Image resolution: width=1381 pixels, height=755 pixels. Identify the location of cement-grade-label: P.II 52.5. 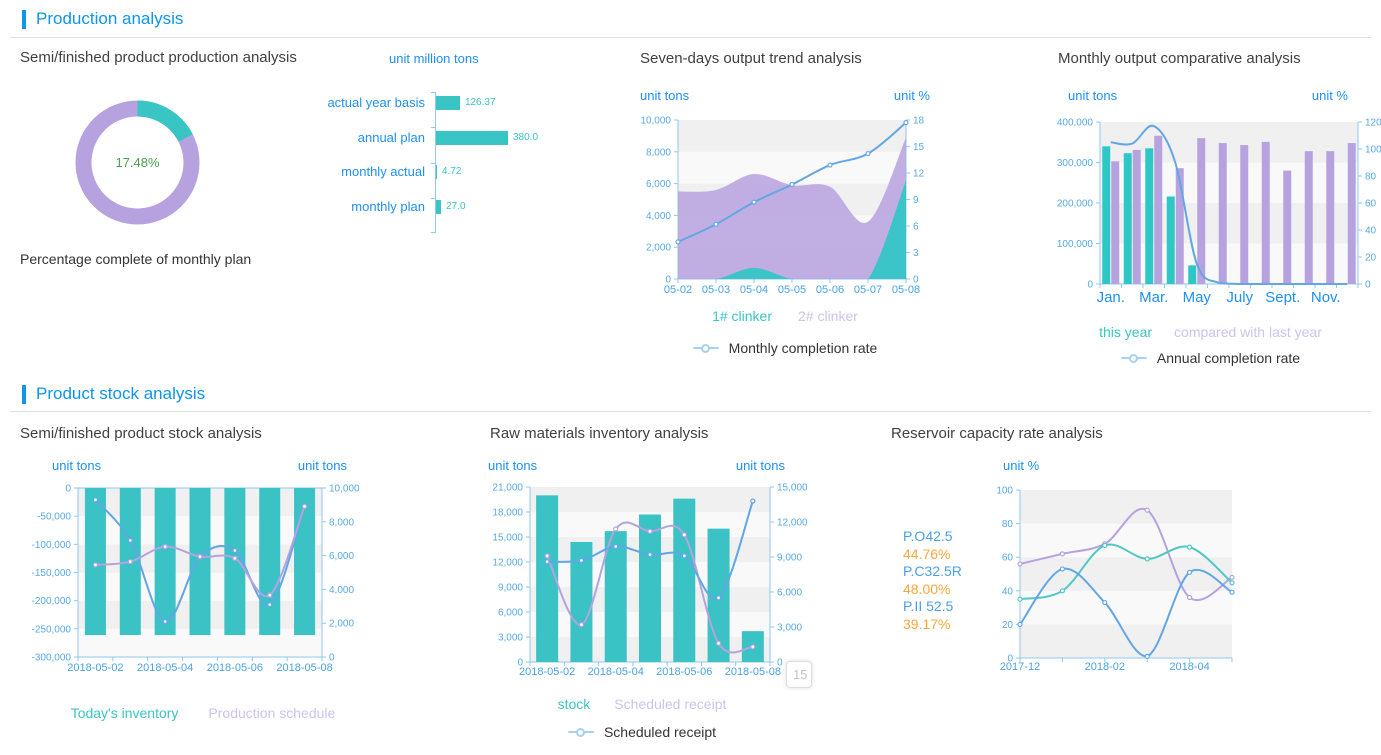
(928, 606).